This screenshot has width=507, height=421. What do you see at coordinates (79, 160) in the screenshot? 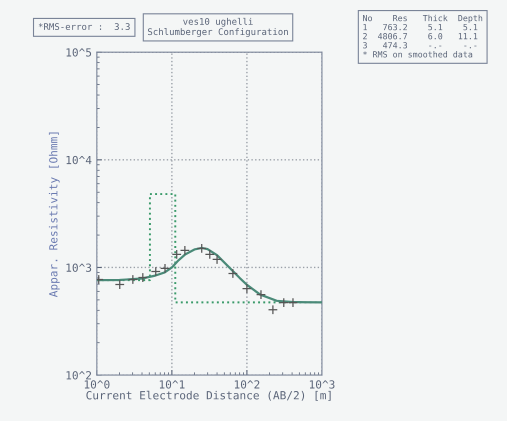
I see `y-tick-label: 10^4` at bounding box center [79, 160].